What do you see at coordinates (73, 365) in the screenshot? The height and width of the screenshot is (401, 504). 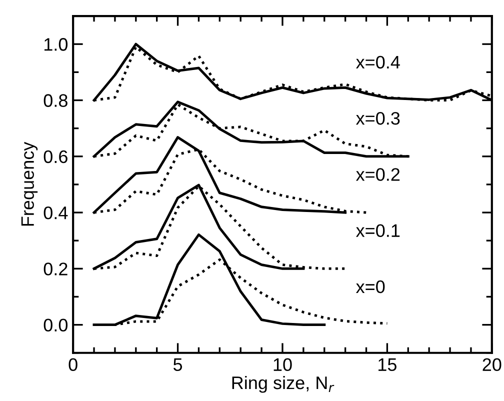 I see `x-tick-label: 0` at bounding box center [73, 365].